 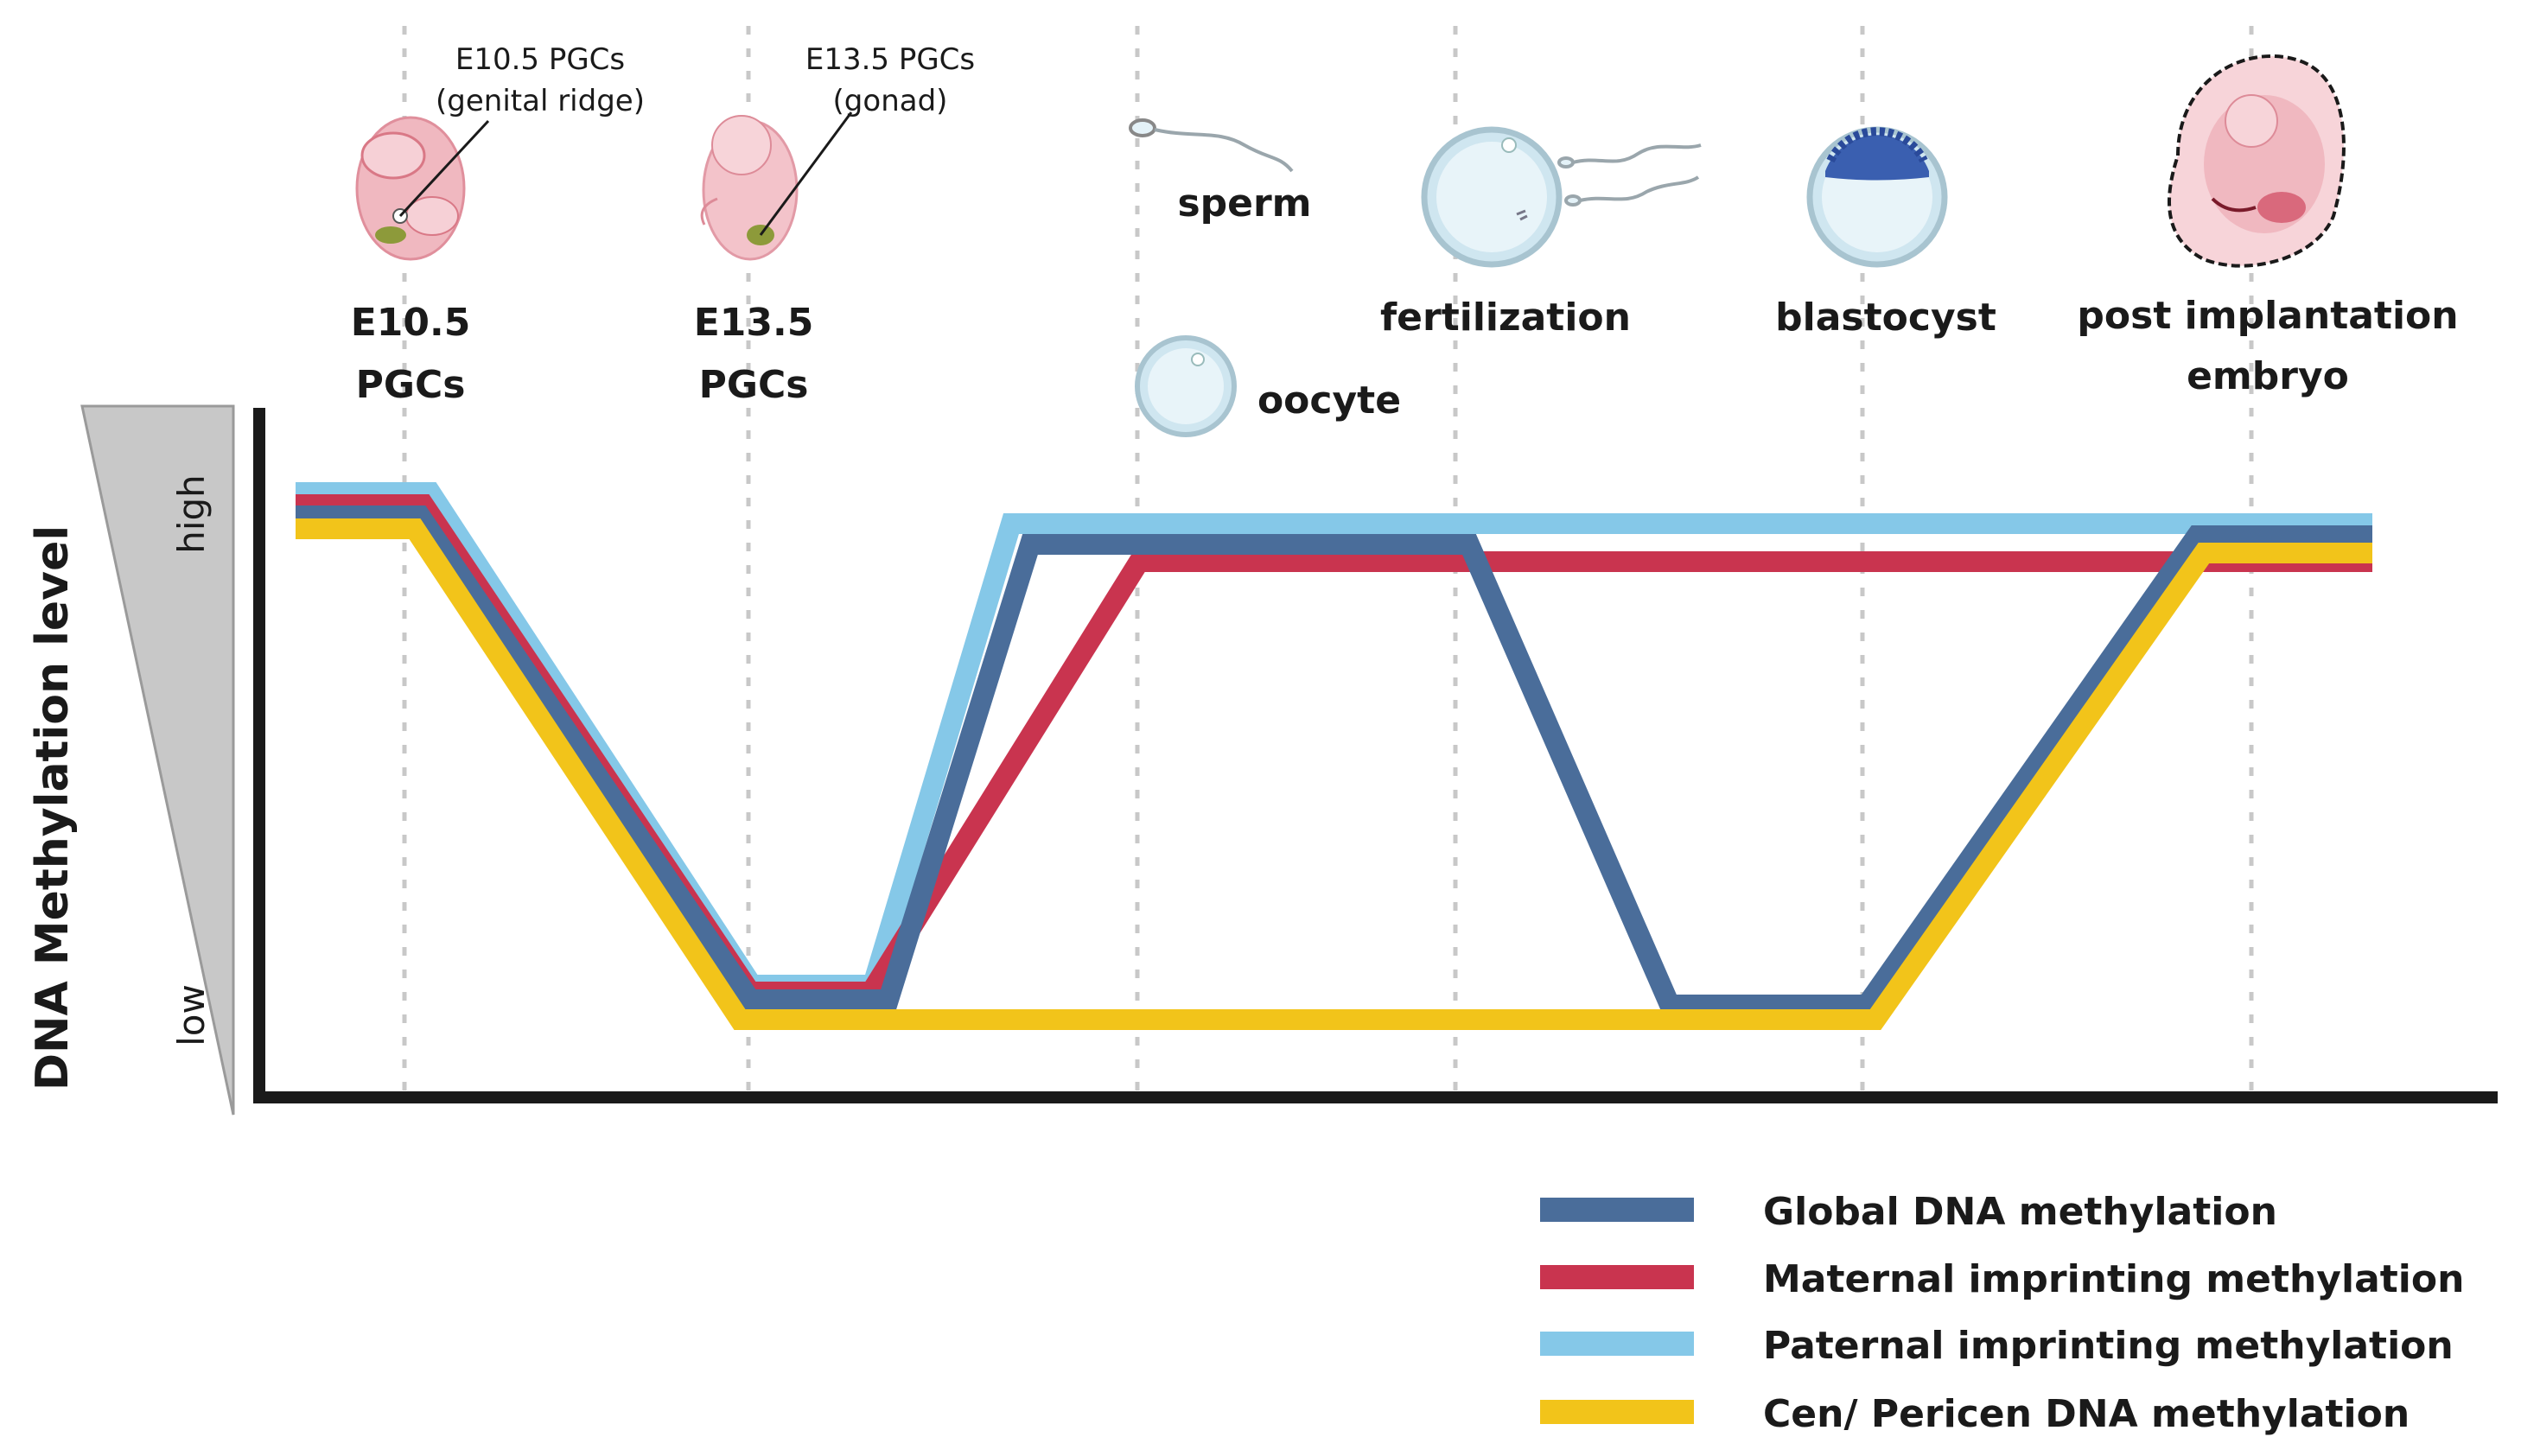 What do you see at coordinates (2113, 1279) in the screenshot?
I see `legend-label-maternal: Maternal imprinting methylation` at bounding box center [2113, 1279].